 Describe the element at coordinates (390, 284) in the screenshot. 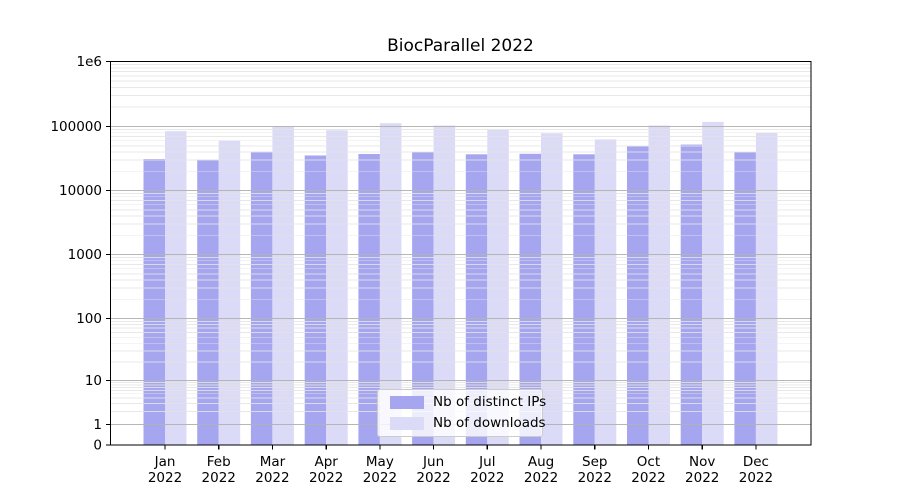

I see `bar-may-downloads` at that location.